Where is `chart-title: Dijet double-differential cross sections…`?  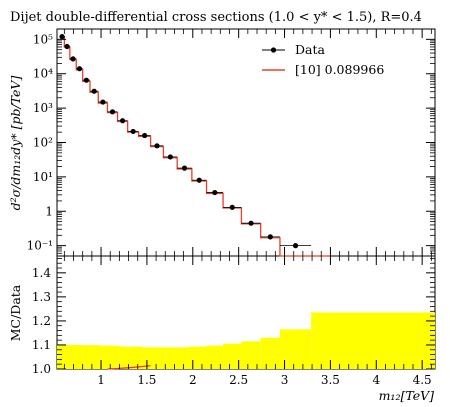 chart-title: Dijet double-differential cross sections… is located at coordinates (216, 17).